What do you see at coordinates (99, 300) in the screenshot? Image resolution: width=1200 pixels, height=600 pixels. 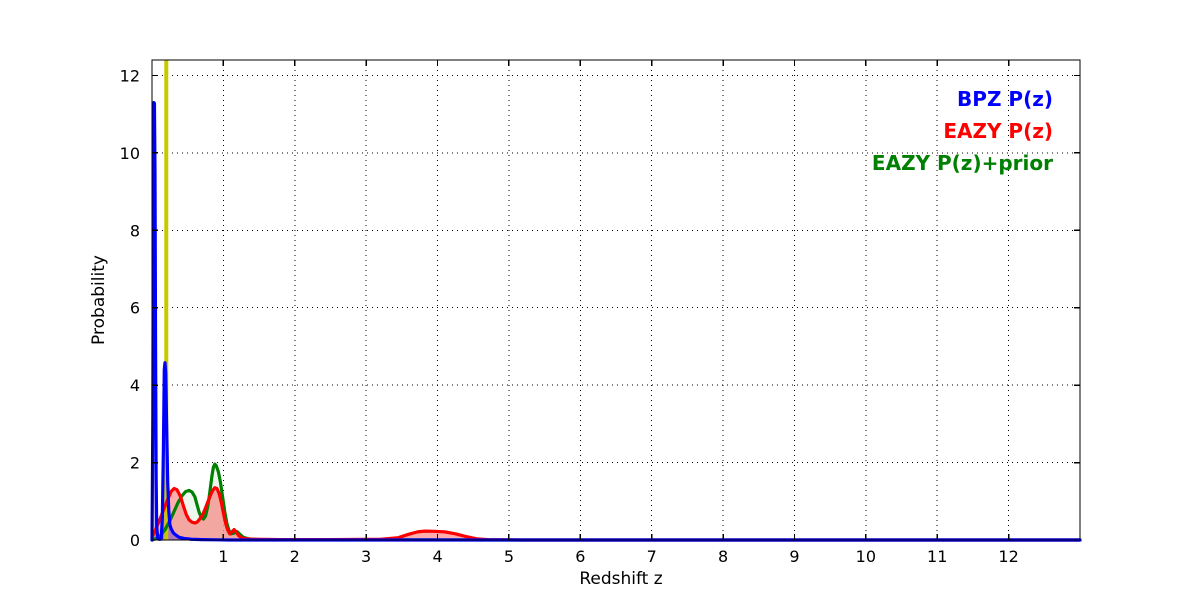 I see `y-axis-label: Probability` at bounding box center [99, 300].